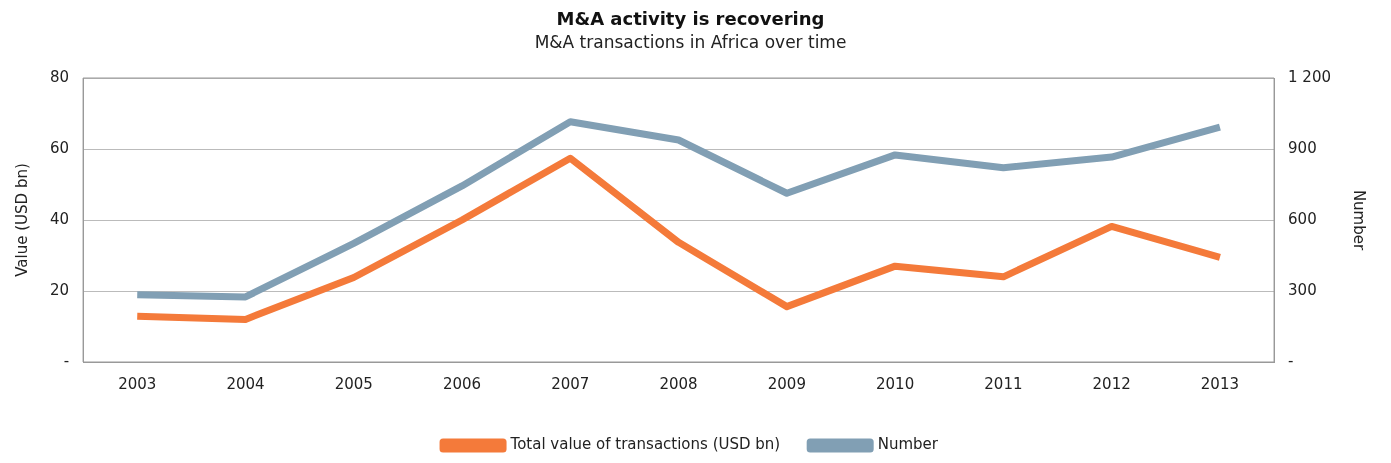 This screenshot has width=1391, height=463. What do you see at coordinates (690, 19) in the screenshot?
I see `chart-title: M&A activity is recovering` at bounding box center [690, 19].